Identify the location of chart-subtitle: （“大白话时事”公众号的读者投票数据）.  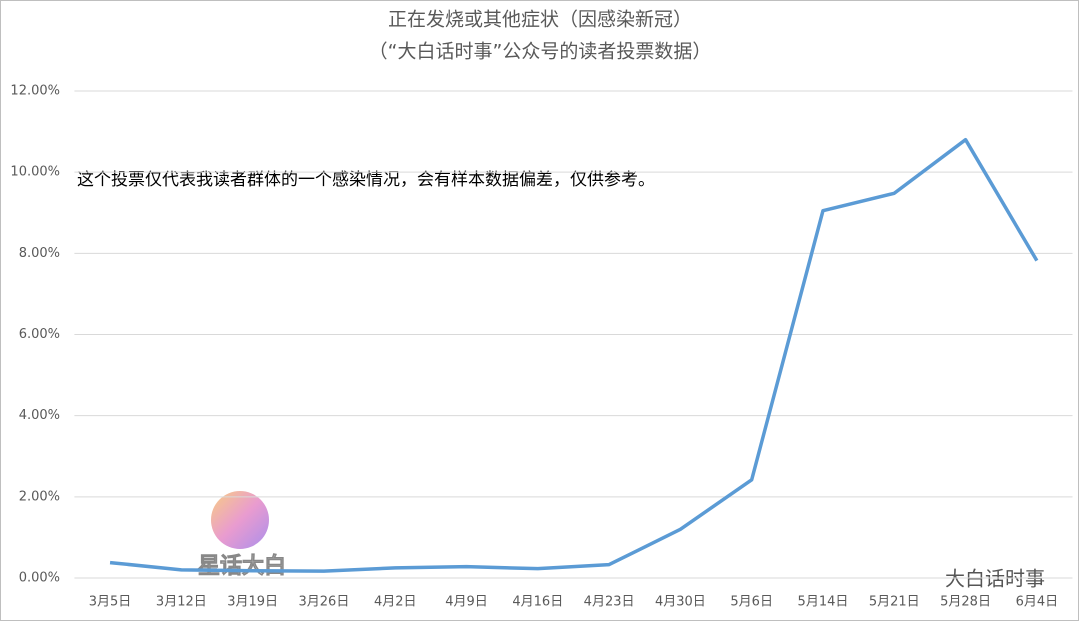
(540, 52).